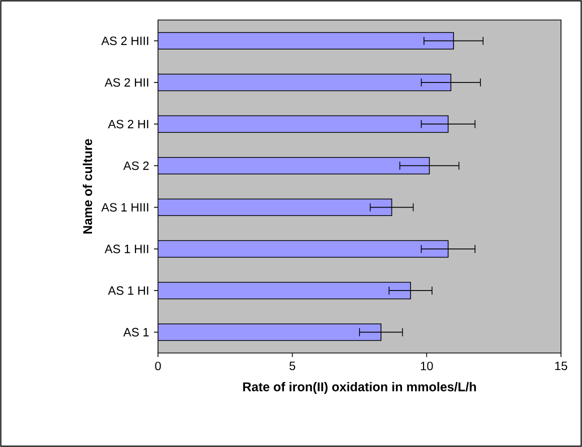 The image size is (582, 447). I want to click on y-tick-label: AS 1, so click(136, 332).